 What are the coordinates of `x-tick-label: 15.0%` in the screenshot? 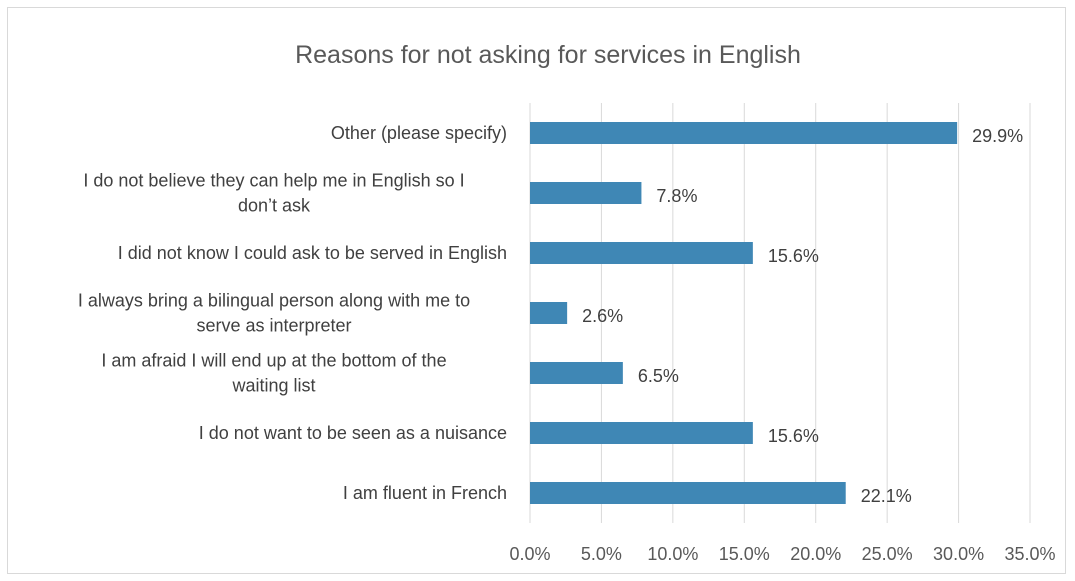 It's located at (744, 554).